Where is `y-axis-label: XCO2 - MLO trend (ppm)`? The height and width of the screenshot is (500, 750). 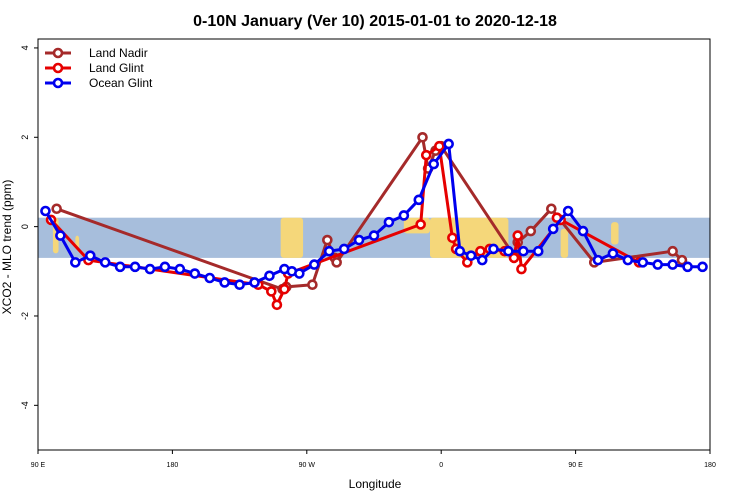 y-axis-label: XCO2 - MLO trend (ppm) is located at coordinates (7, 247).